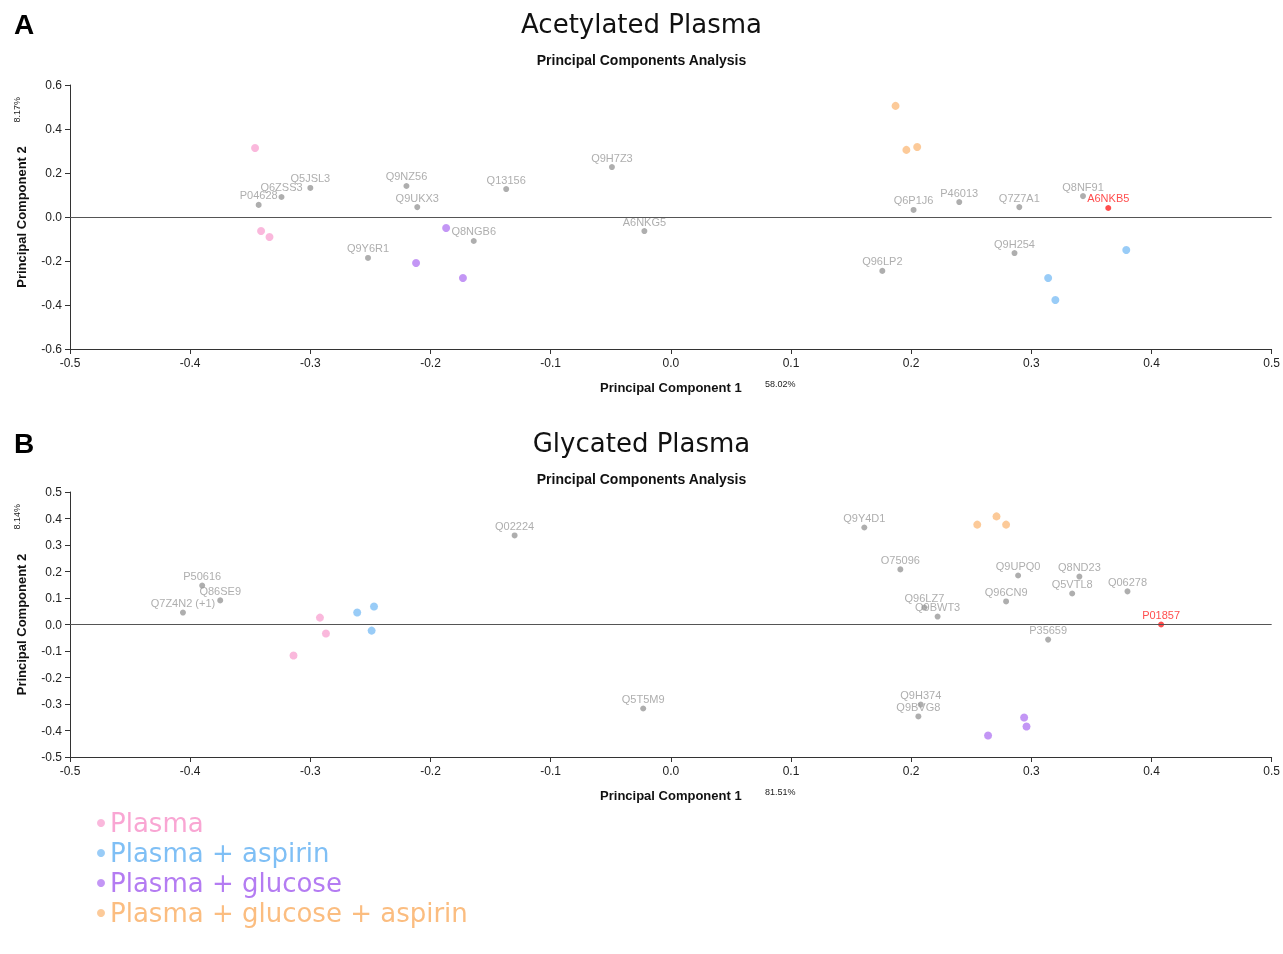 The height and width of the screenshot is (954, 1283). What do you see at coordinates (780, 383) in the screenshot?
I see `text: 58.02%` at bounding box center [780, 383].